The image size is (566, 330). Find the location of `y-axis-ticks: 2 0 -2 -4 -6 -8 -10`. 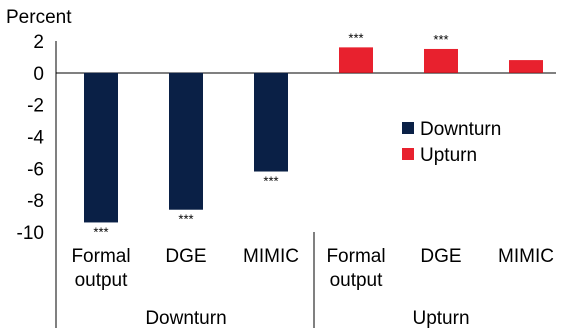

y-axis-ticks: 2 0 -2 -4 -6 -8 -10 is located at coordinates (31, 138).